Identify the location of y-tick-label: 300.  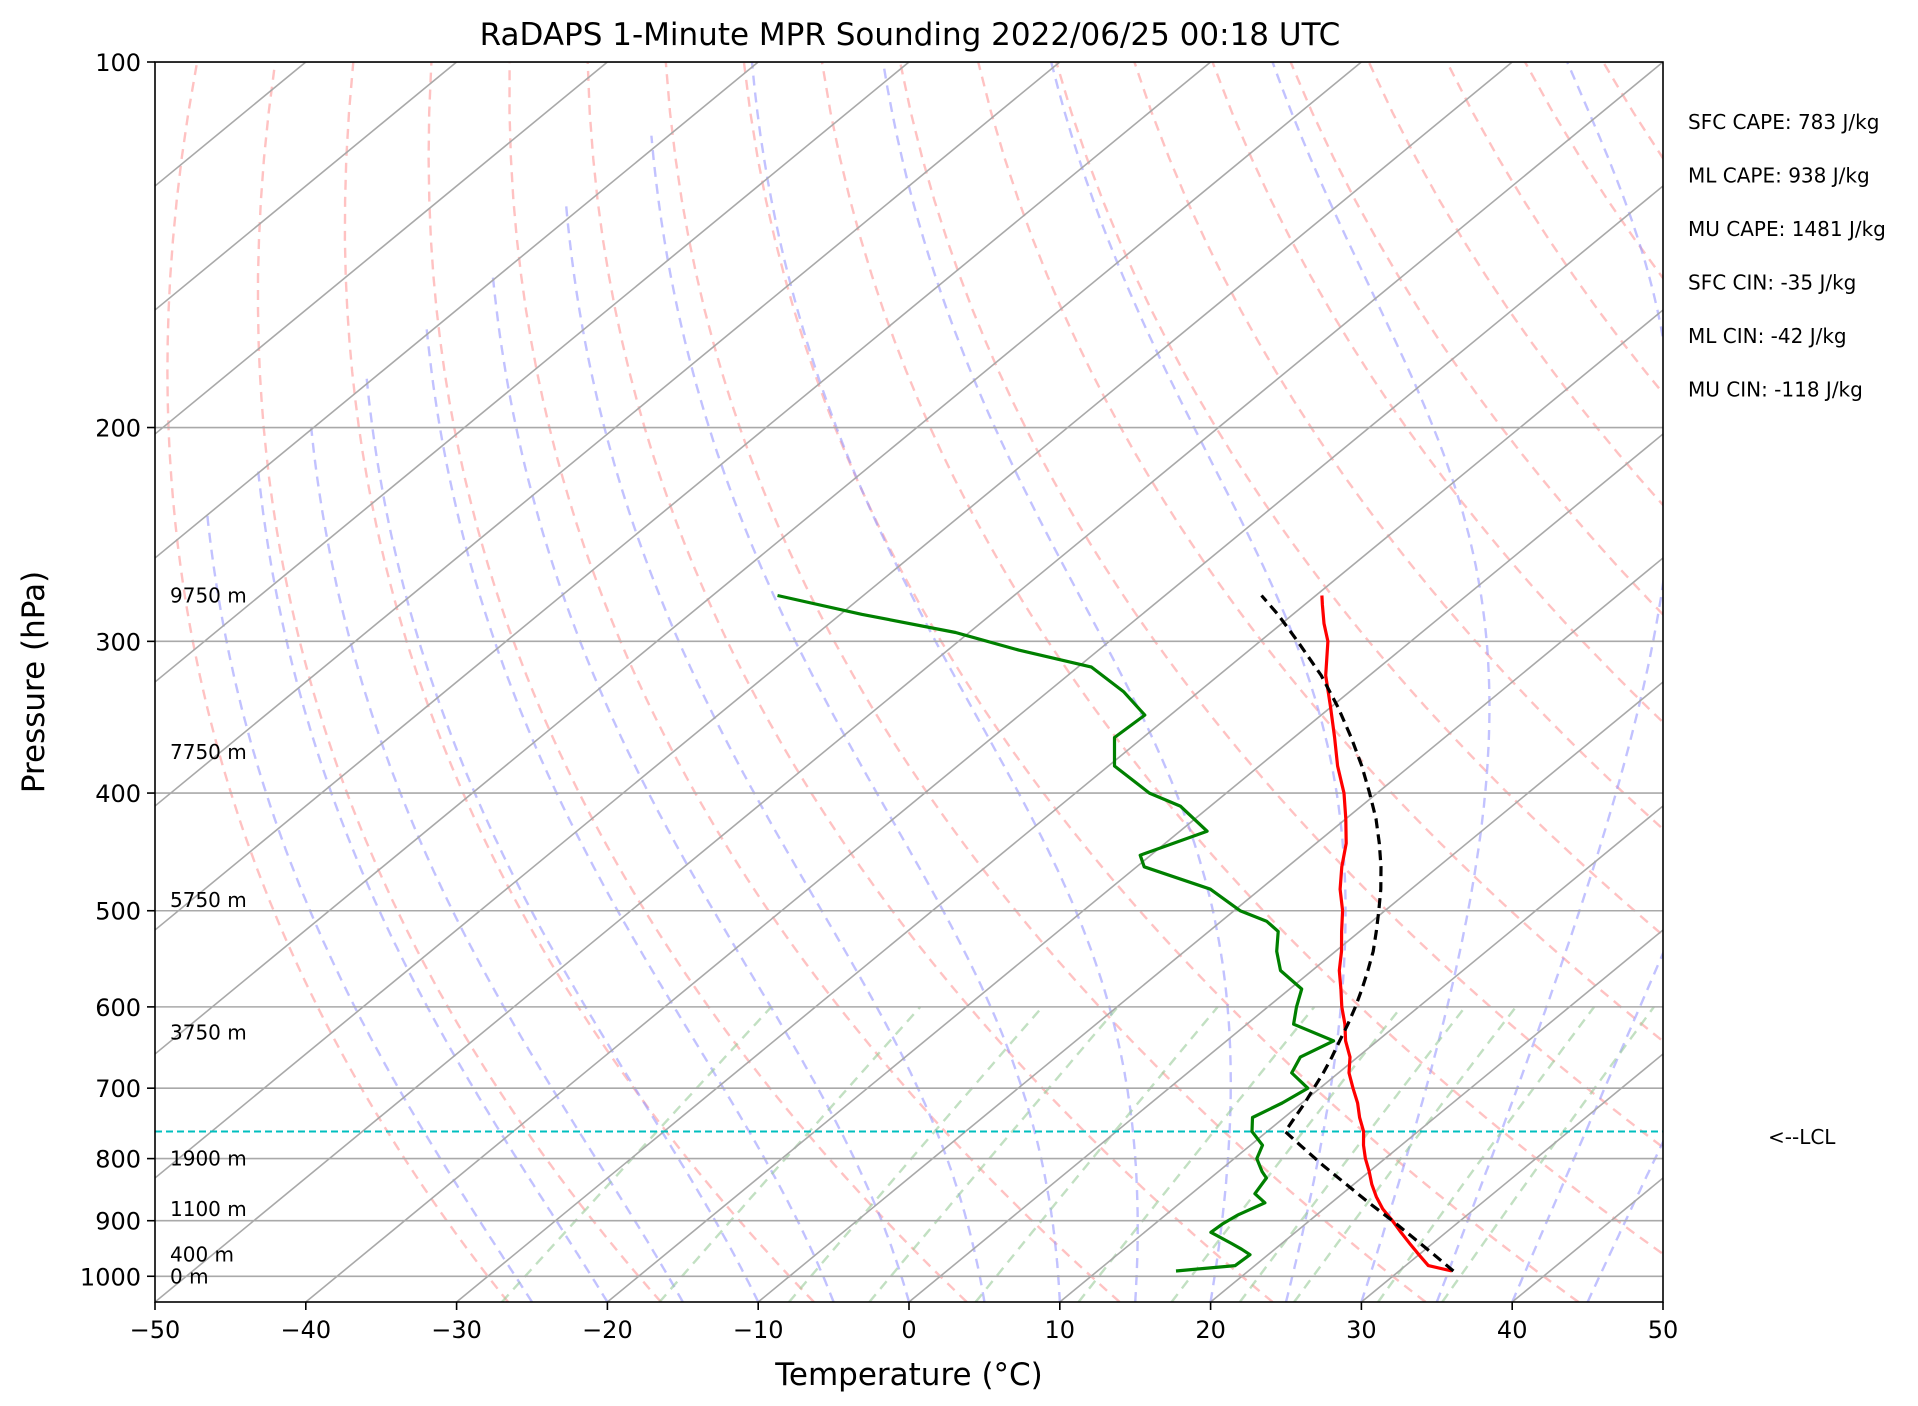
(118, 642).